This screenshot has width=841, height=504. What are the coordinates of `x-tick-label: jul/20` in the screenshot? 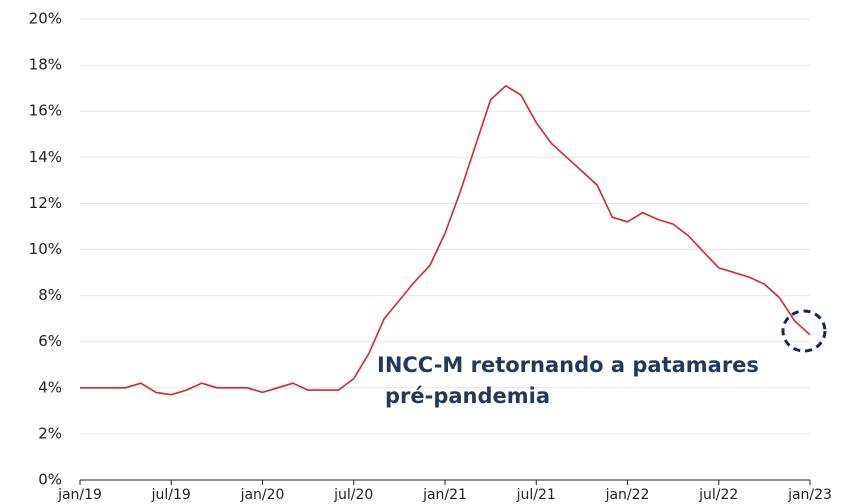 It's located at (353, 495).